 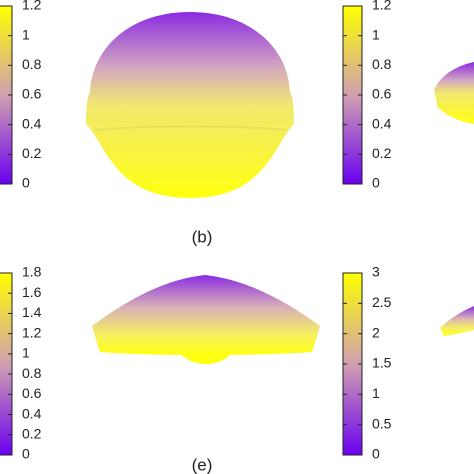 What do you see at coordinates (382, 302) in the screenshot?
I see `tick-label: 2.5` at bounding box center [382, 302].